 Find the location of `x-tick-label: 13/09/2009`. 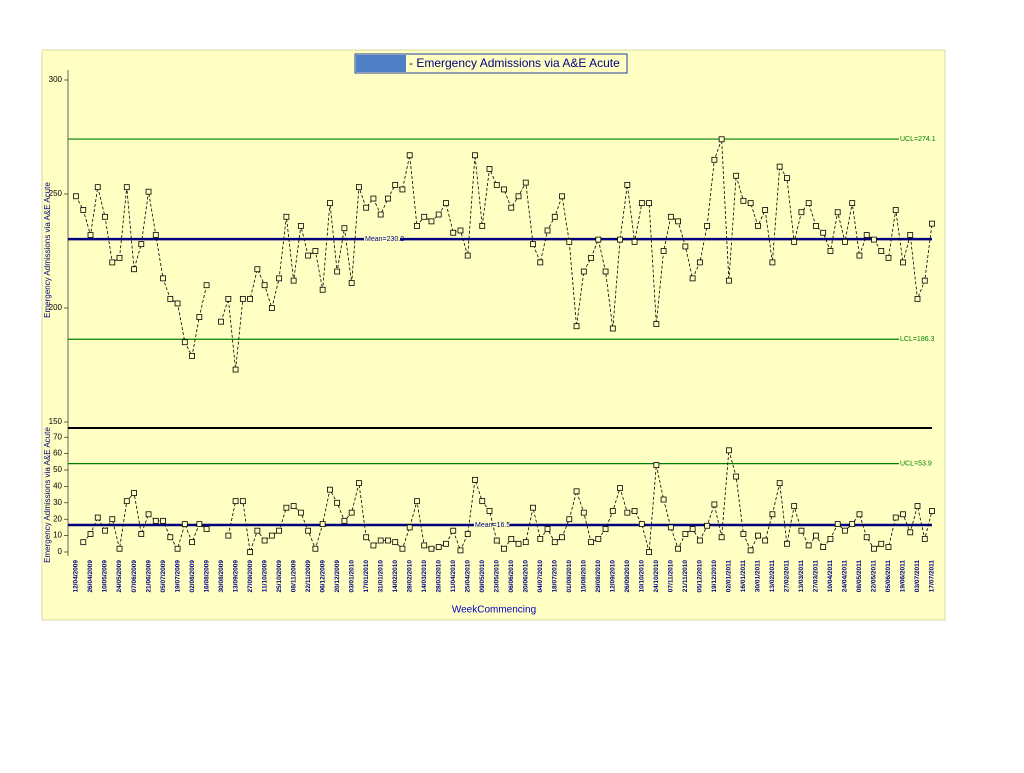

x-tick-label: 13/09/2009 is located at coordinates (235, 576).